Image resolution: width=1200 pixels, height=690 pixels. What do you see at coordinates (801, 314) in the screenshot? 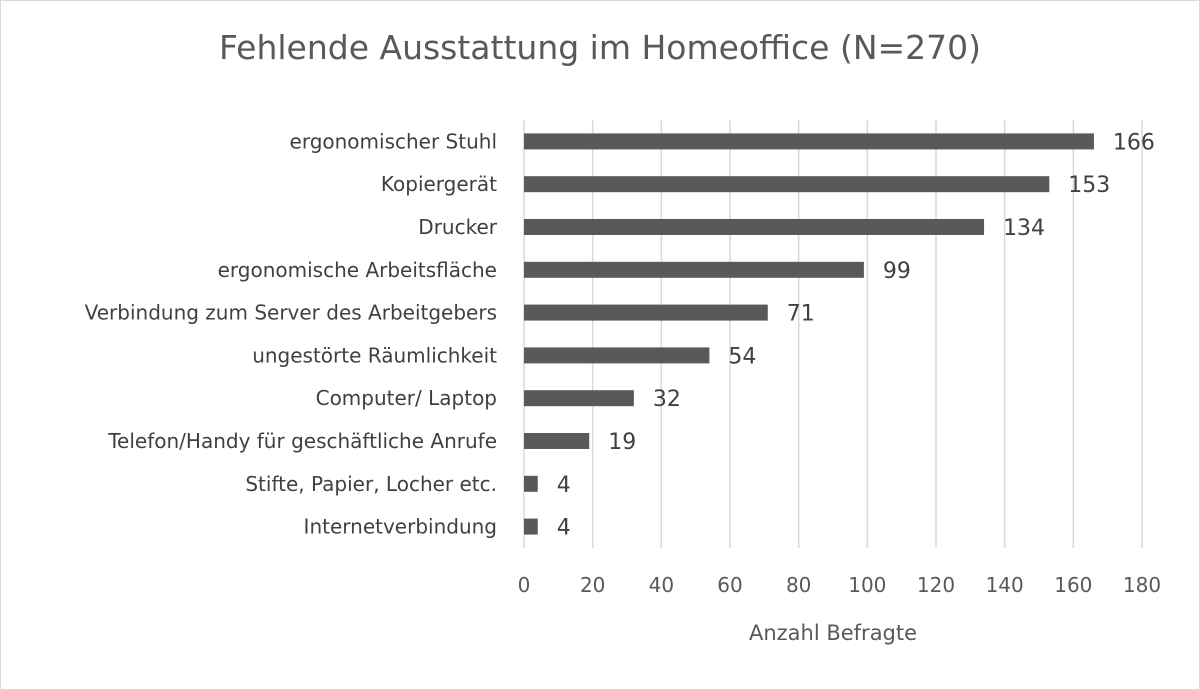
I see `data-label: 71` at bounding box center [801, 314].